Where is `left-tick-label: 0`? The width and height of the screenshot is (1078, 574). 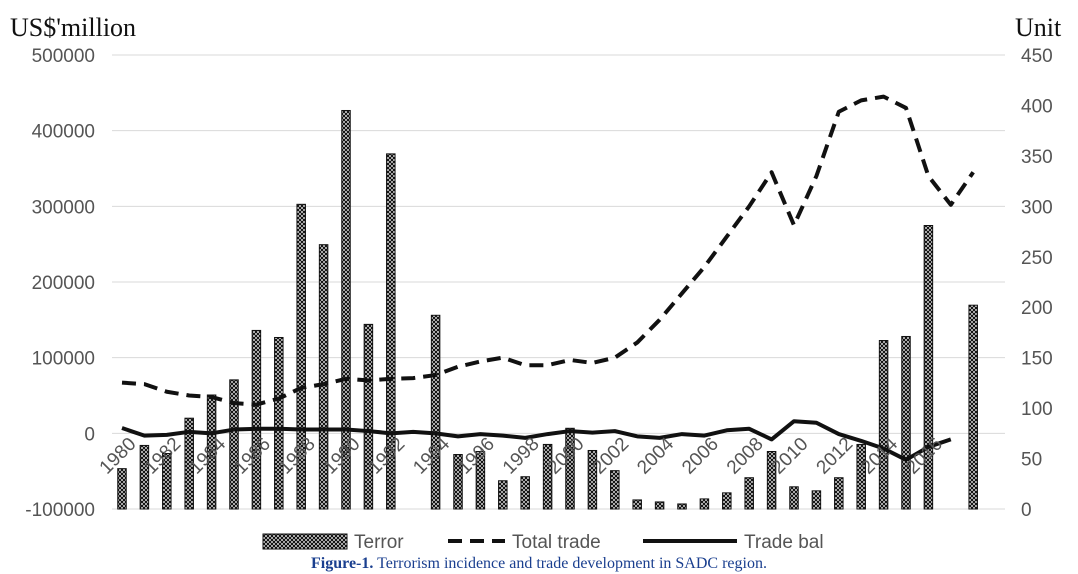 left-tick-label: 0 is located at coordinates (89, 434).